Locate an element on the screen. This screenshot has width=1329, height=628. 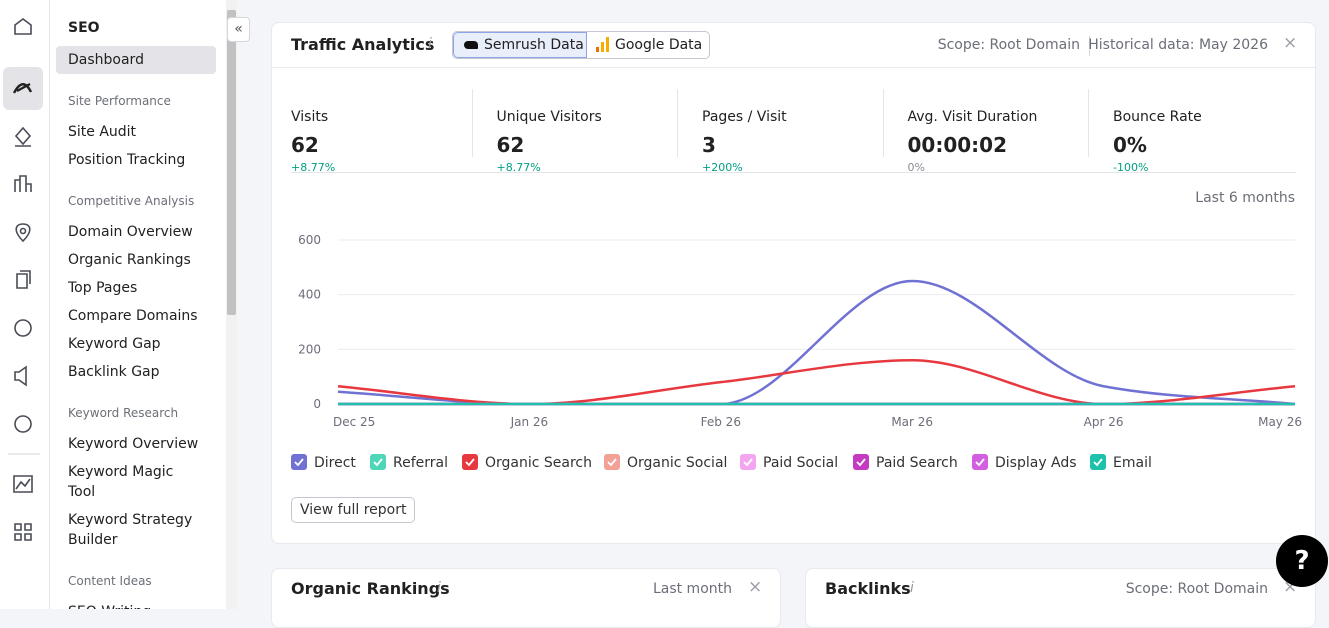
legend-label: Organic Search is located at coordinates (538, 463).